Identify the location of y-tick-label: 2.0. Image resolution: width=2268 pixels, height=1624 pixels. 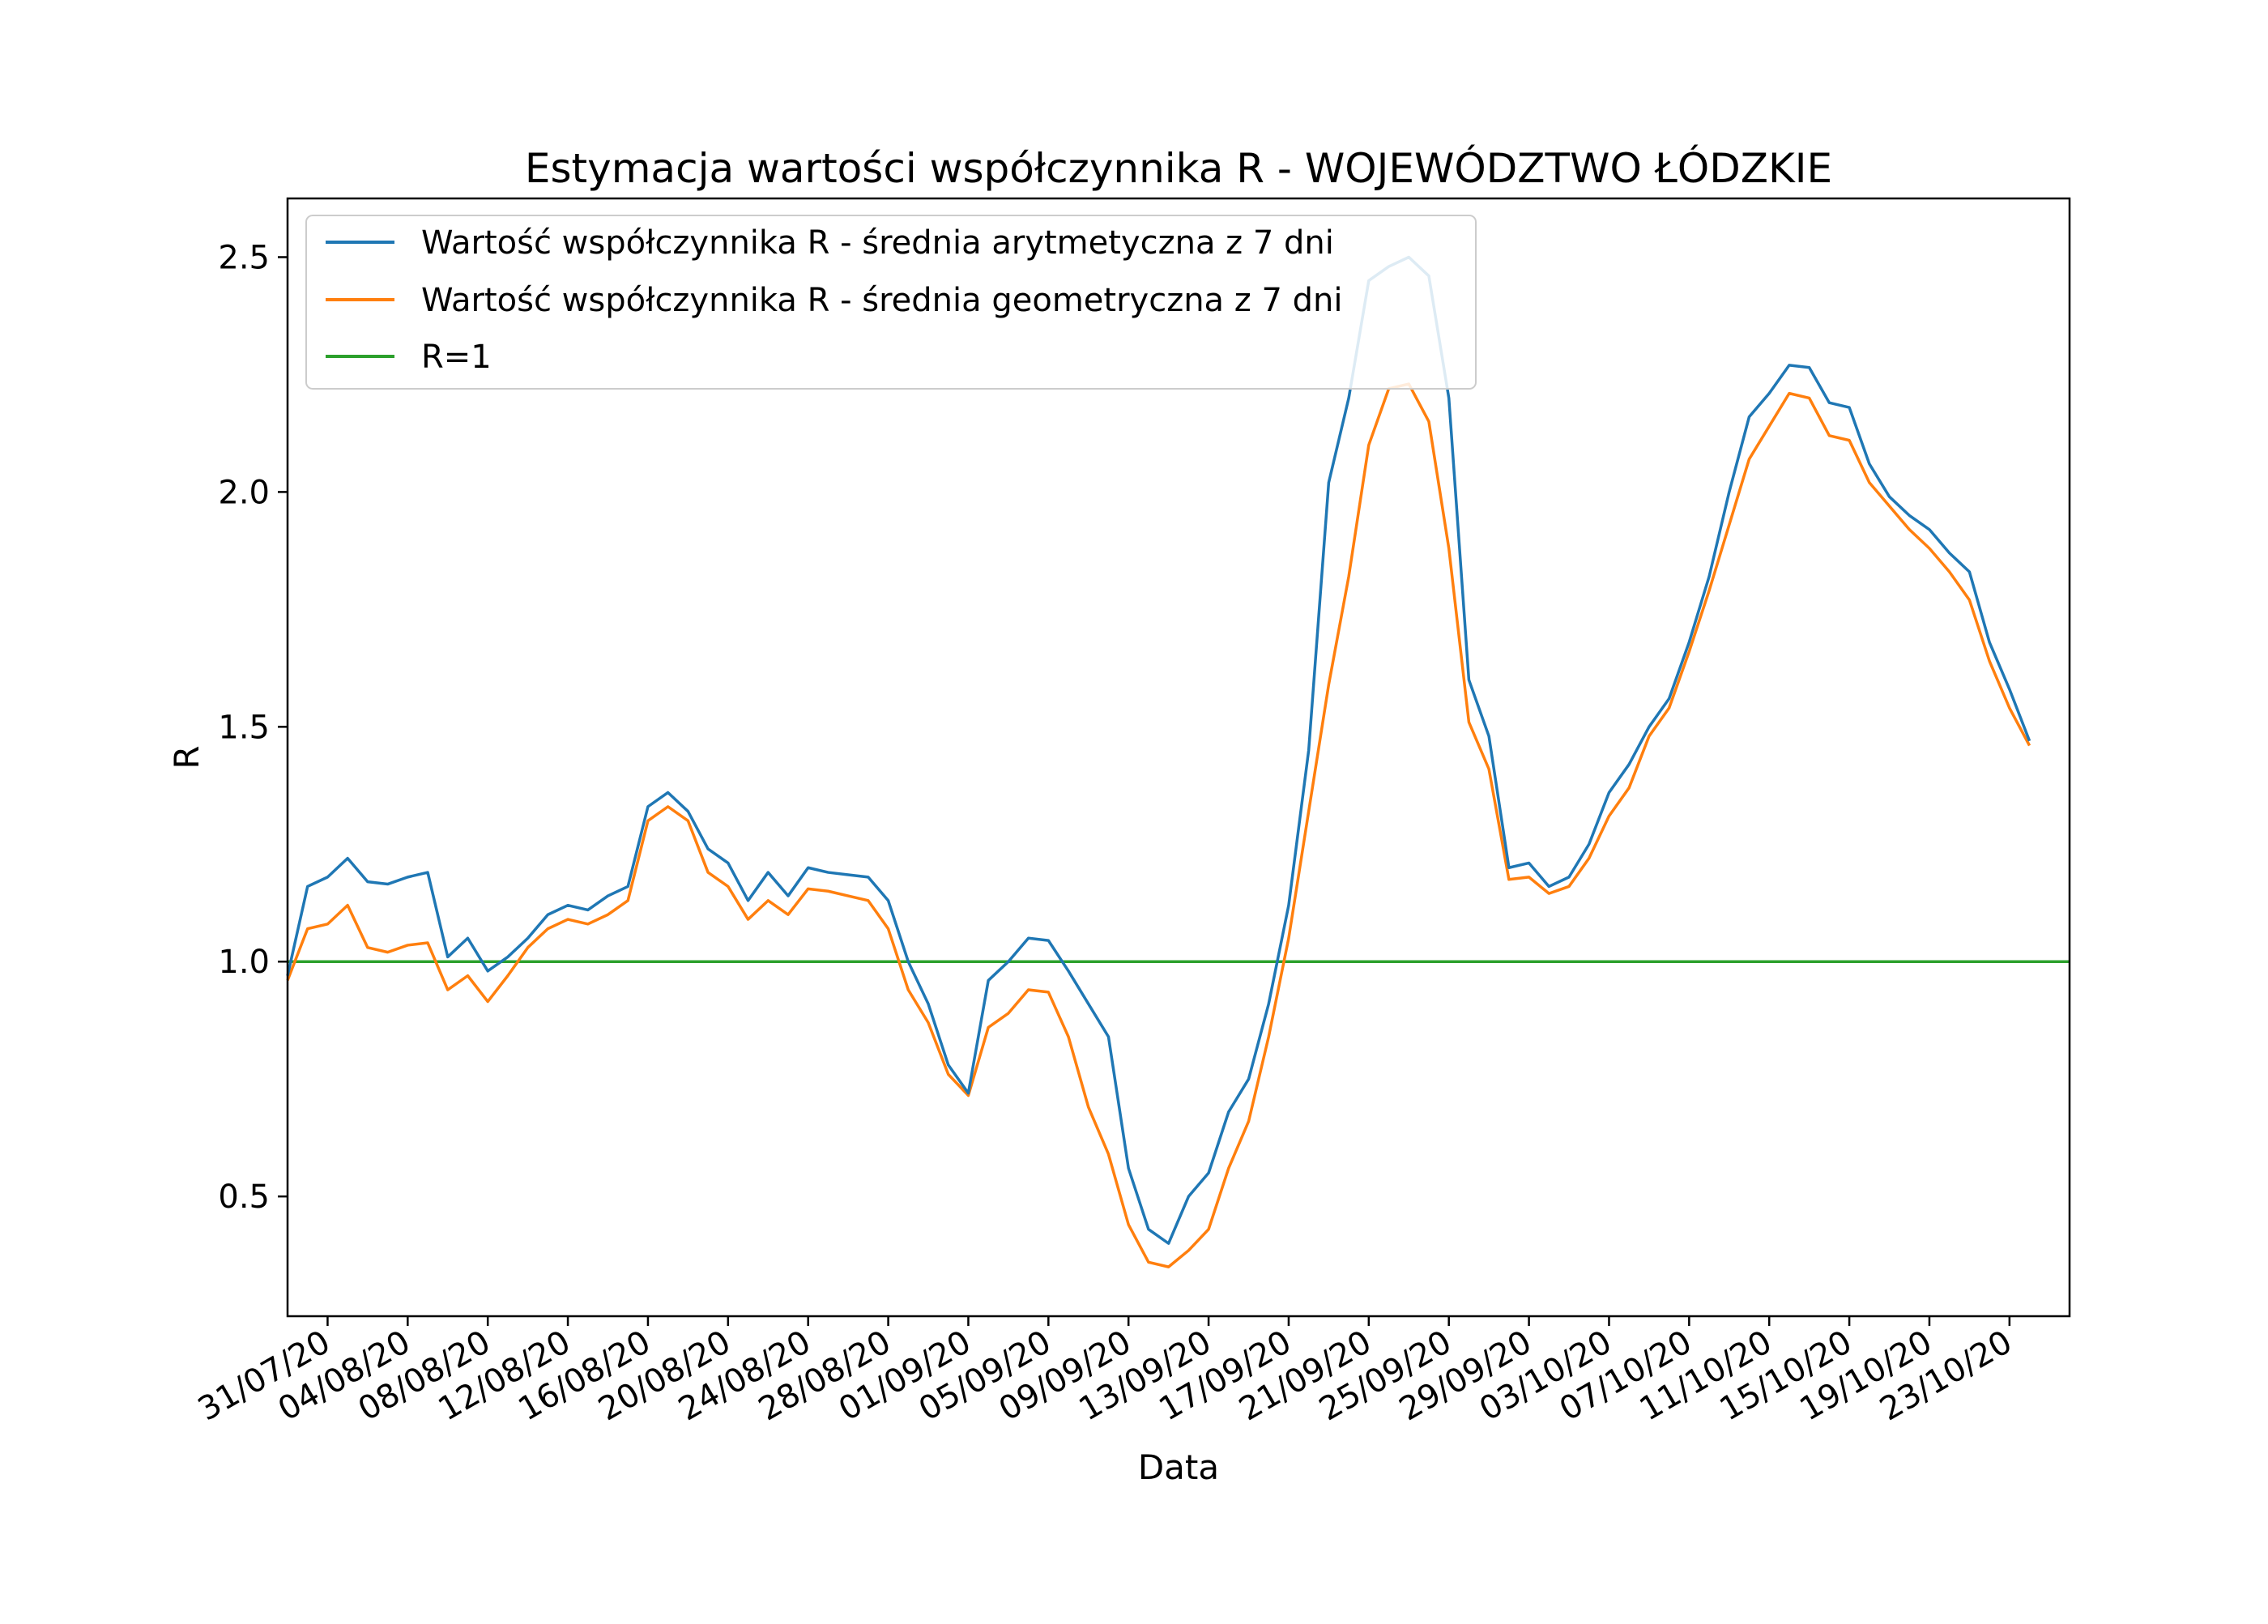
(244, 492).